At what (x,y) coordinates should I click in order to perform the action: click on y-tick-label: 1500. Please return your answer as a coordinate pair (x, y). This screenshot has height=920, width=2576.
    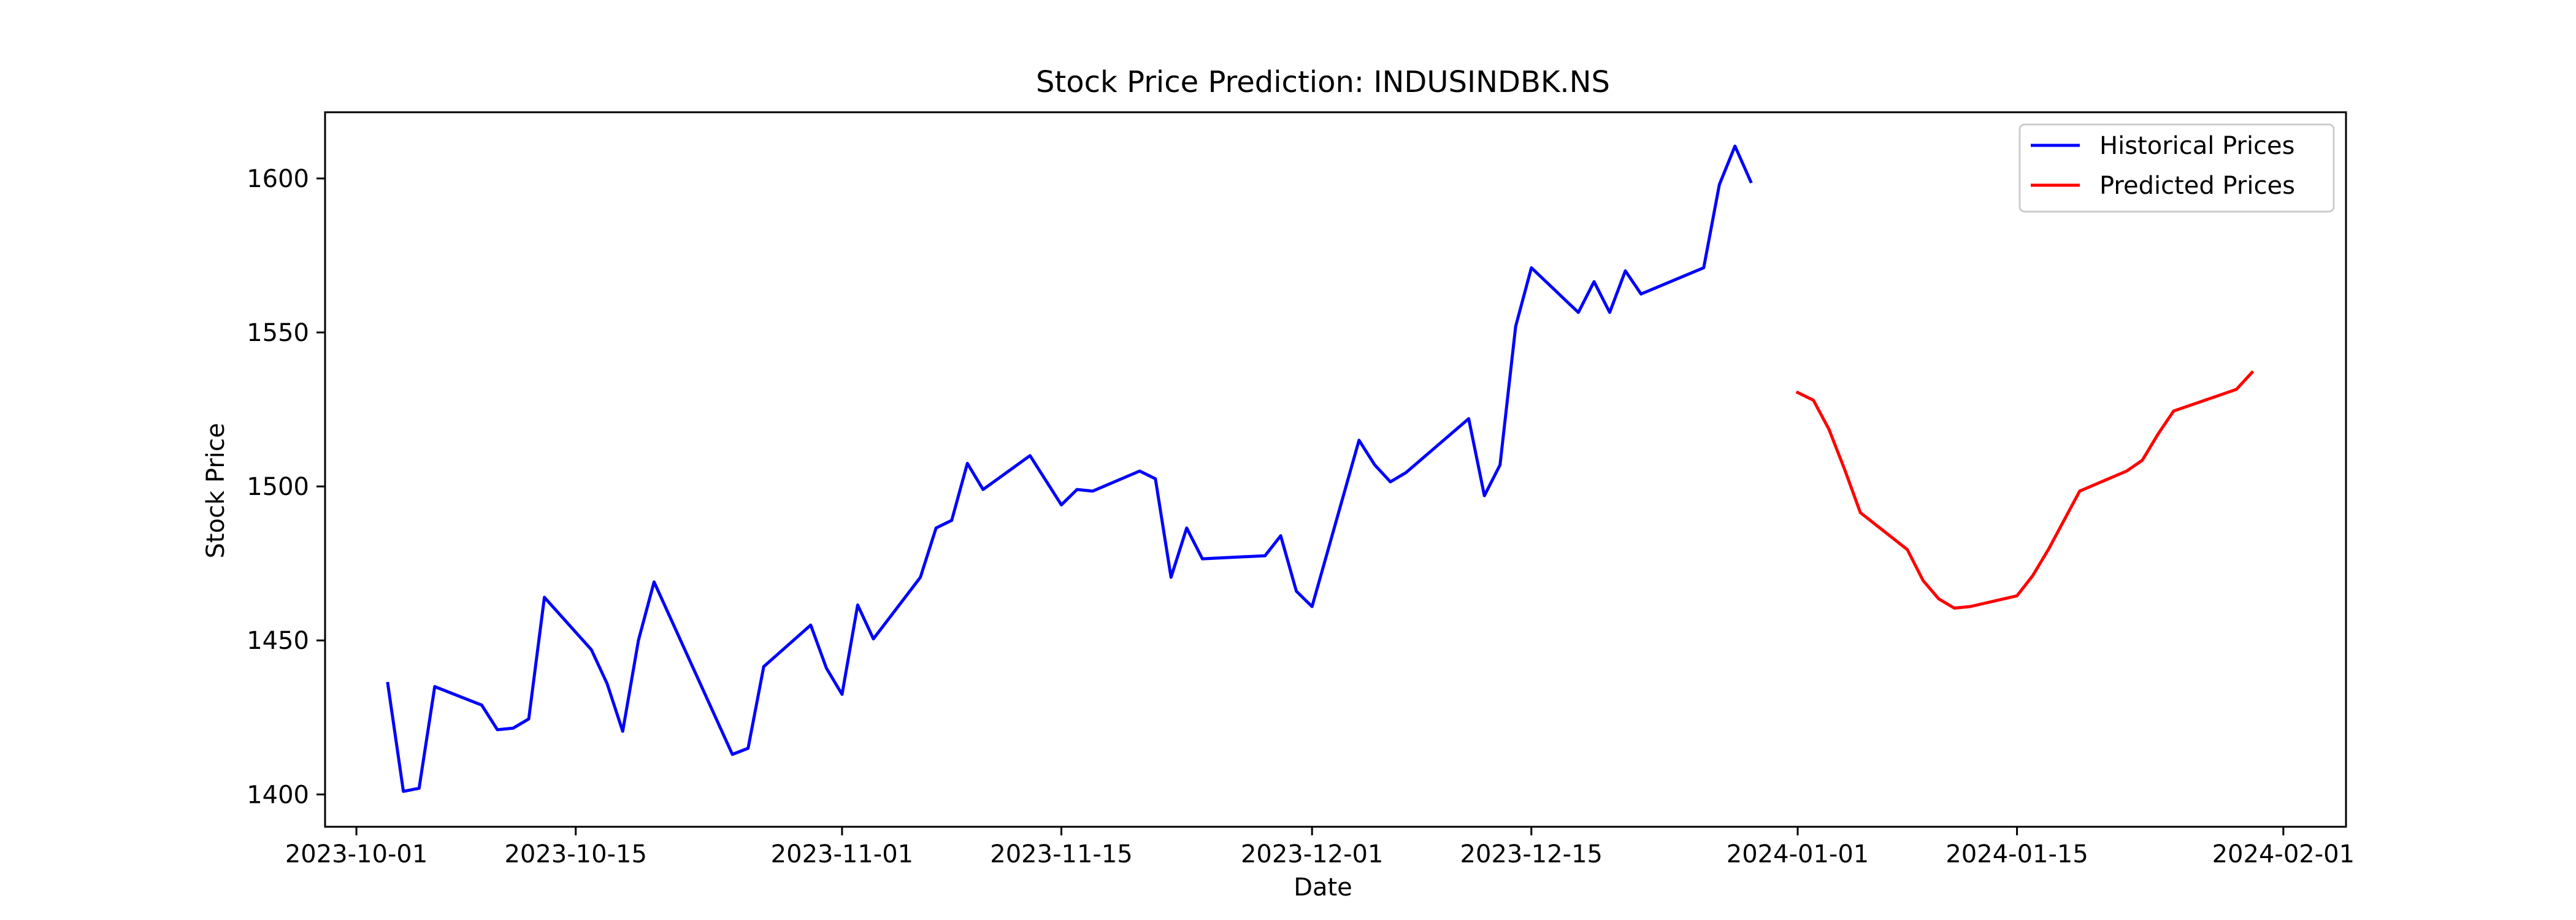
    Looking at the image, I should click on (278, 487).